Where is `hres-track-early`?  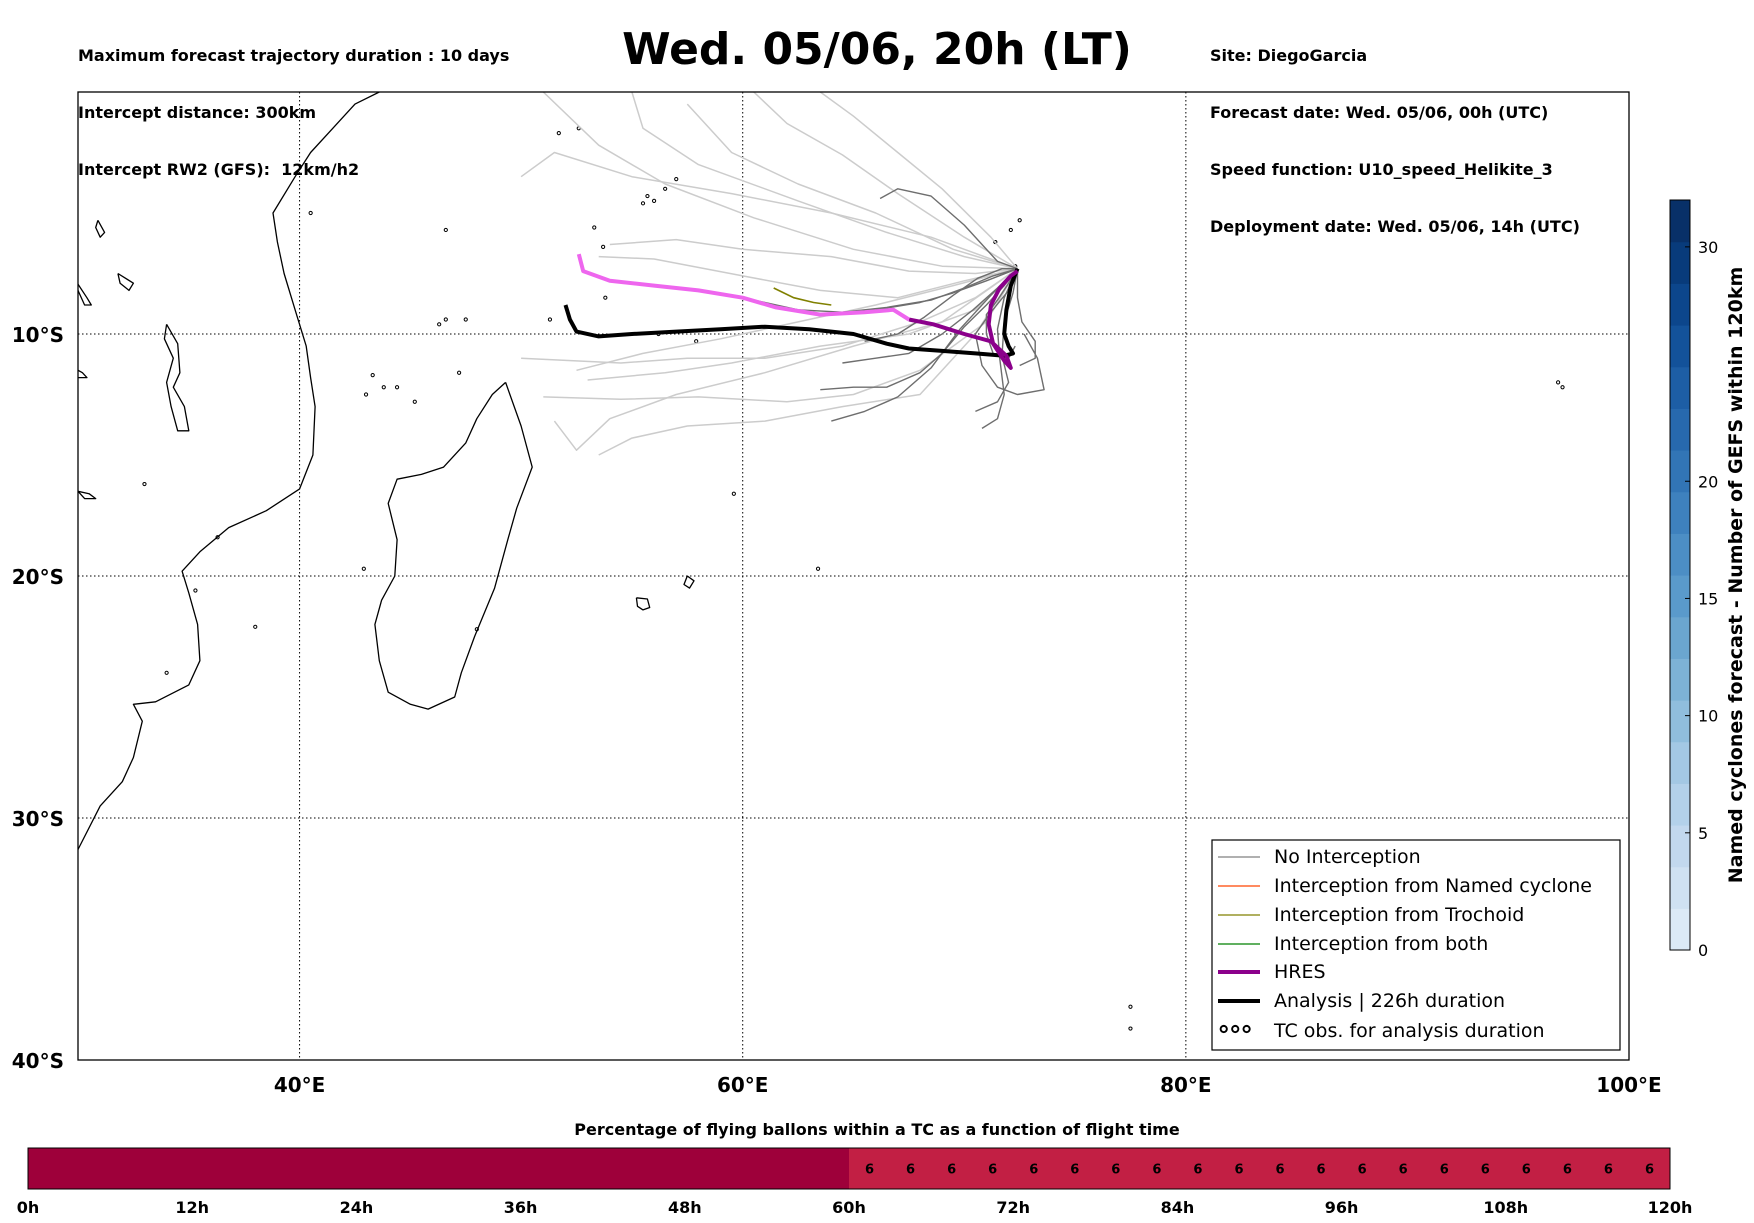
hres-track-early is located at coordinates (743, 287).